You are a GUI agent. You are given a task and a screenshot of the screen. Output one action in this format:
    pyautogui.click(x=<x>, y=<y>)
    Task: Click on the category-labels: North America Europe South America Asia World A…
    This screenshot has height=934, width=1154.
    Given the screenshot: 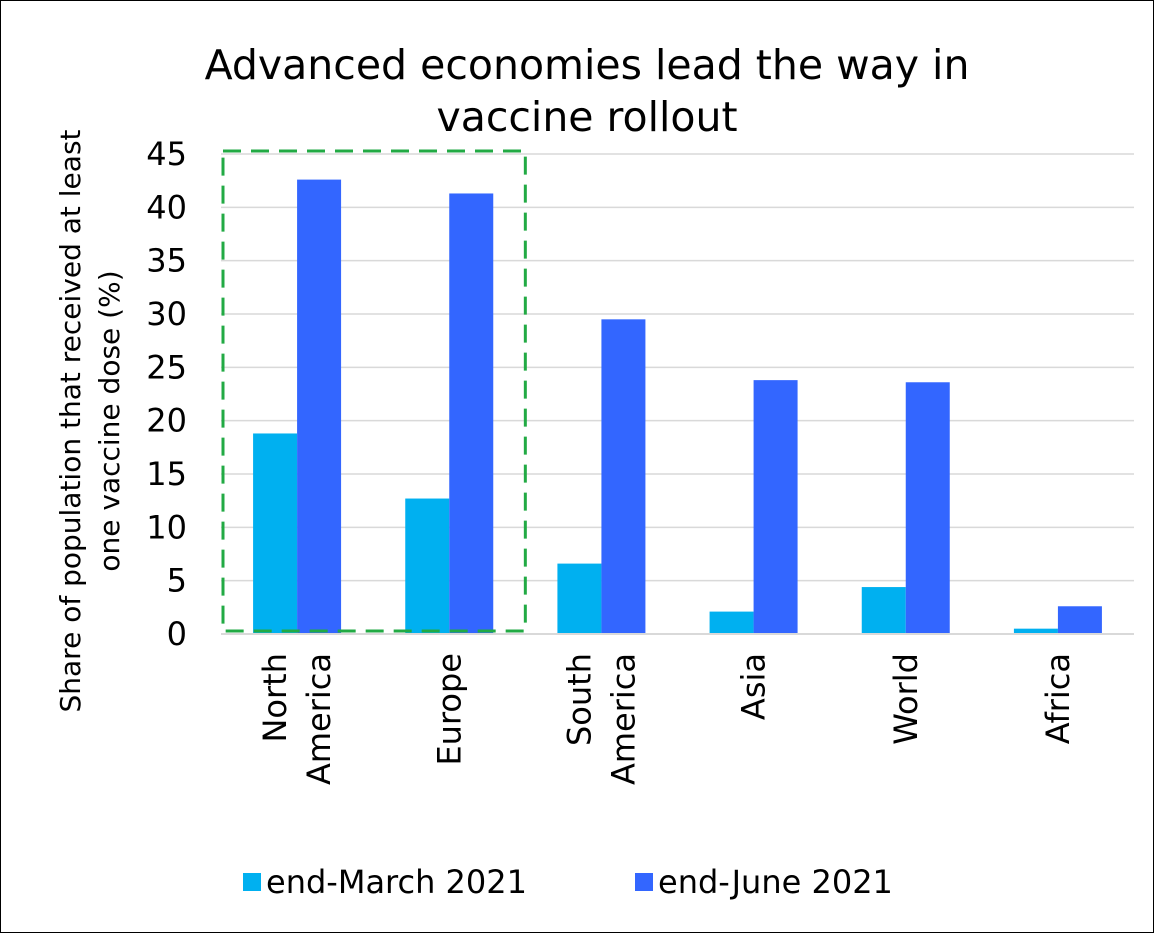 What is the action you would take?
    pyautogui.click(x=666, y=719)
    